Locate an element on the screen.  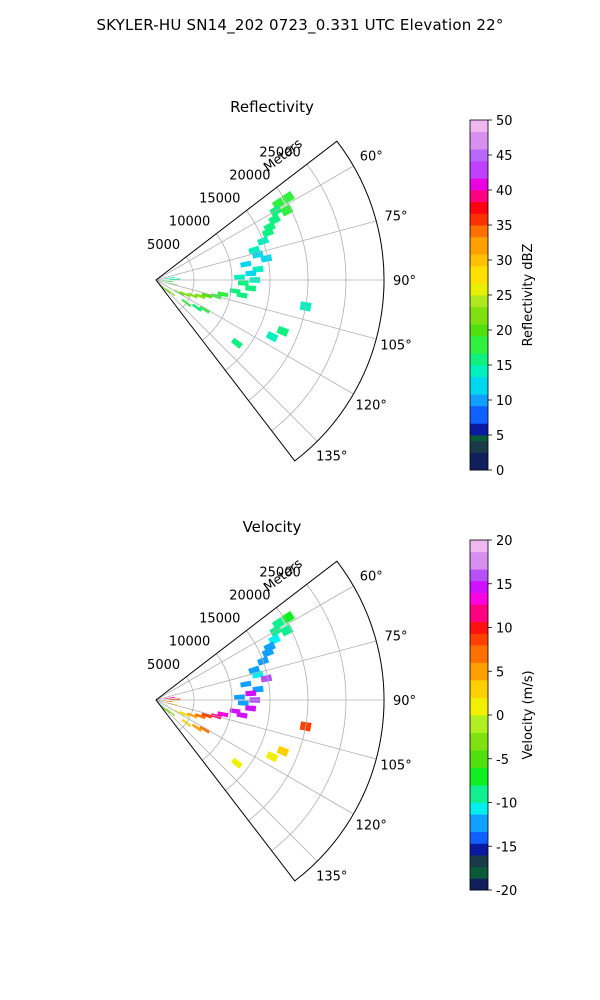
theta-tick-label-3: 105° is located at coordinates (395, 765).